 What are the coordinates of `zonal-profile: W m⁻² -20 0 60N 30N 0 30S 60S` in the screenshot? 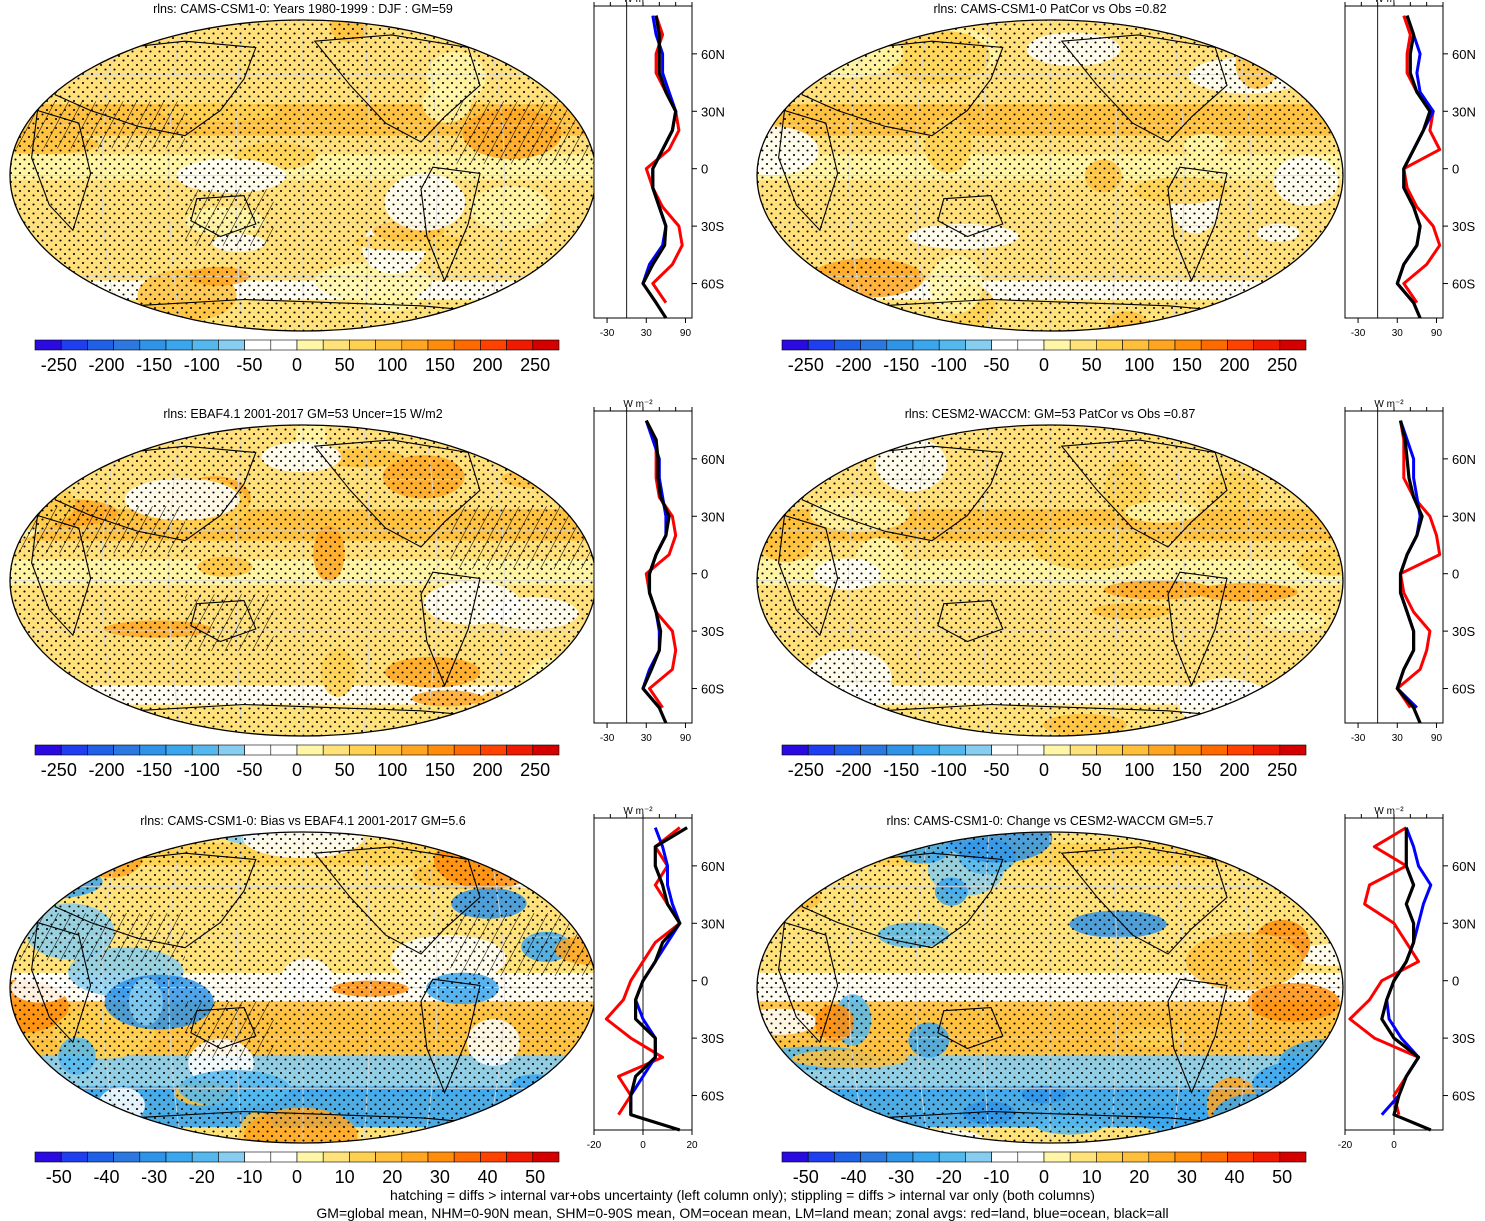 It's located at (1407, 978).